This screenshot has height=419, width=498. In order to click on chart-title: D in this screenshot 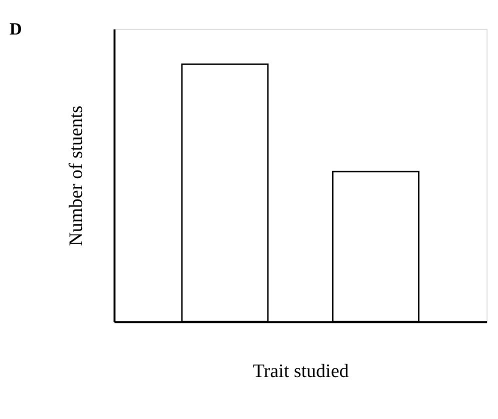, I will do `click(16, 29)`.